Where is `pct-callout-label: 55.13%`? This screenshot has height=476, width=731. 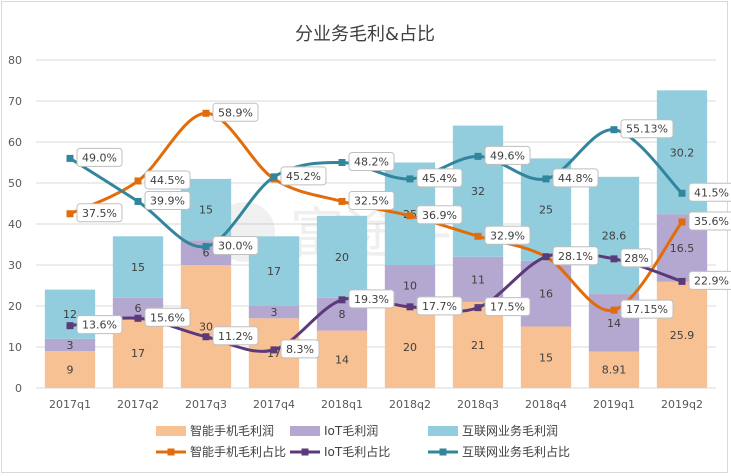 pct-callout-label: 55.13% is located at coordinates (647, 129).